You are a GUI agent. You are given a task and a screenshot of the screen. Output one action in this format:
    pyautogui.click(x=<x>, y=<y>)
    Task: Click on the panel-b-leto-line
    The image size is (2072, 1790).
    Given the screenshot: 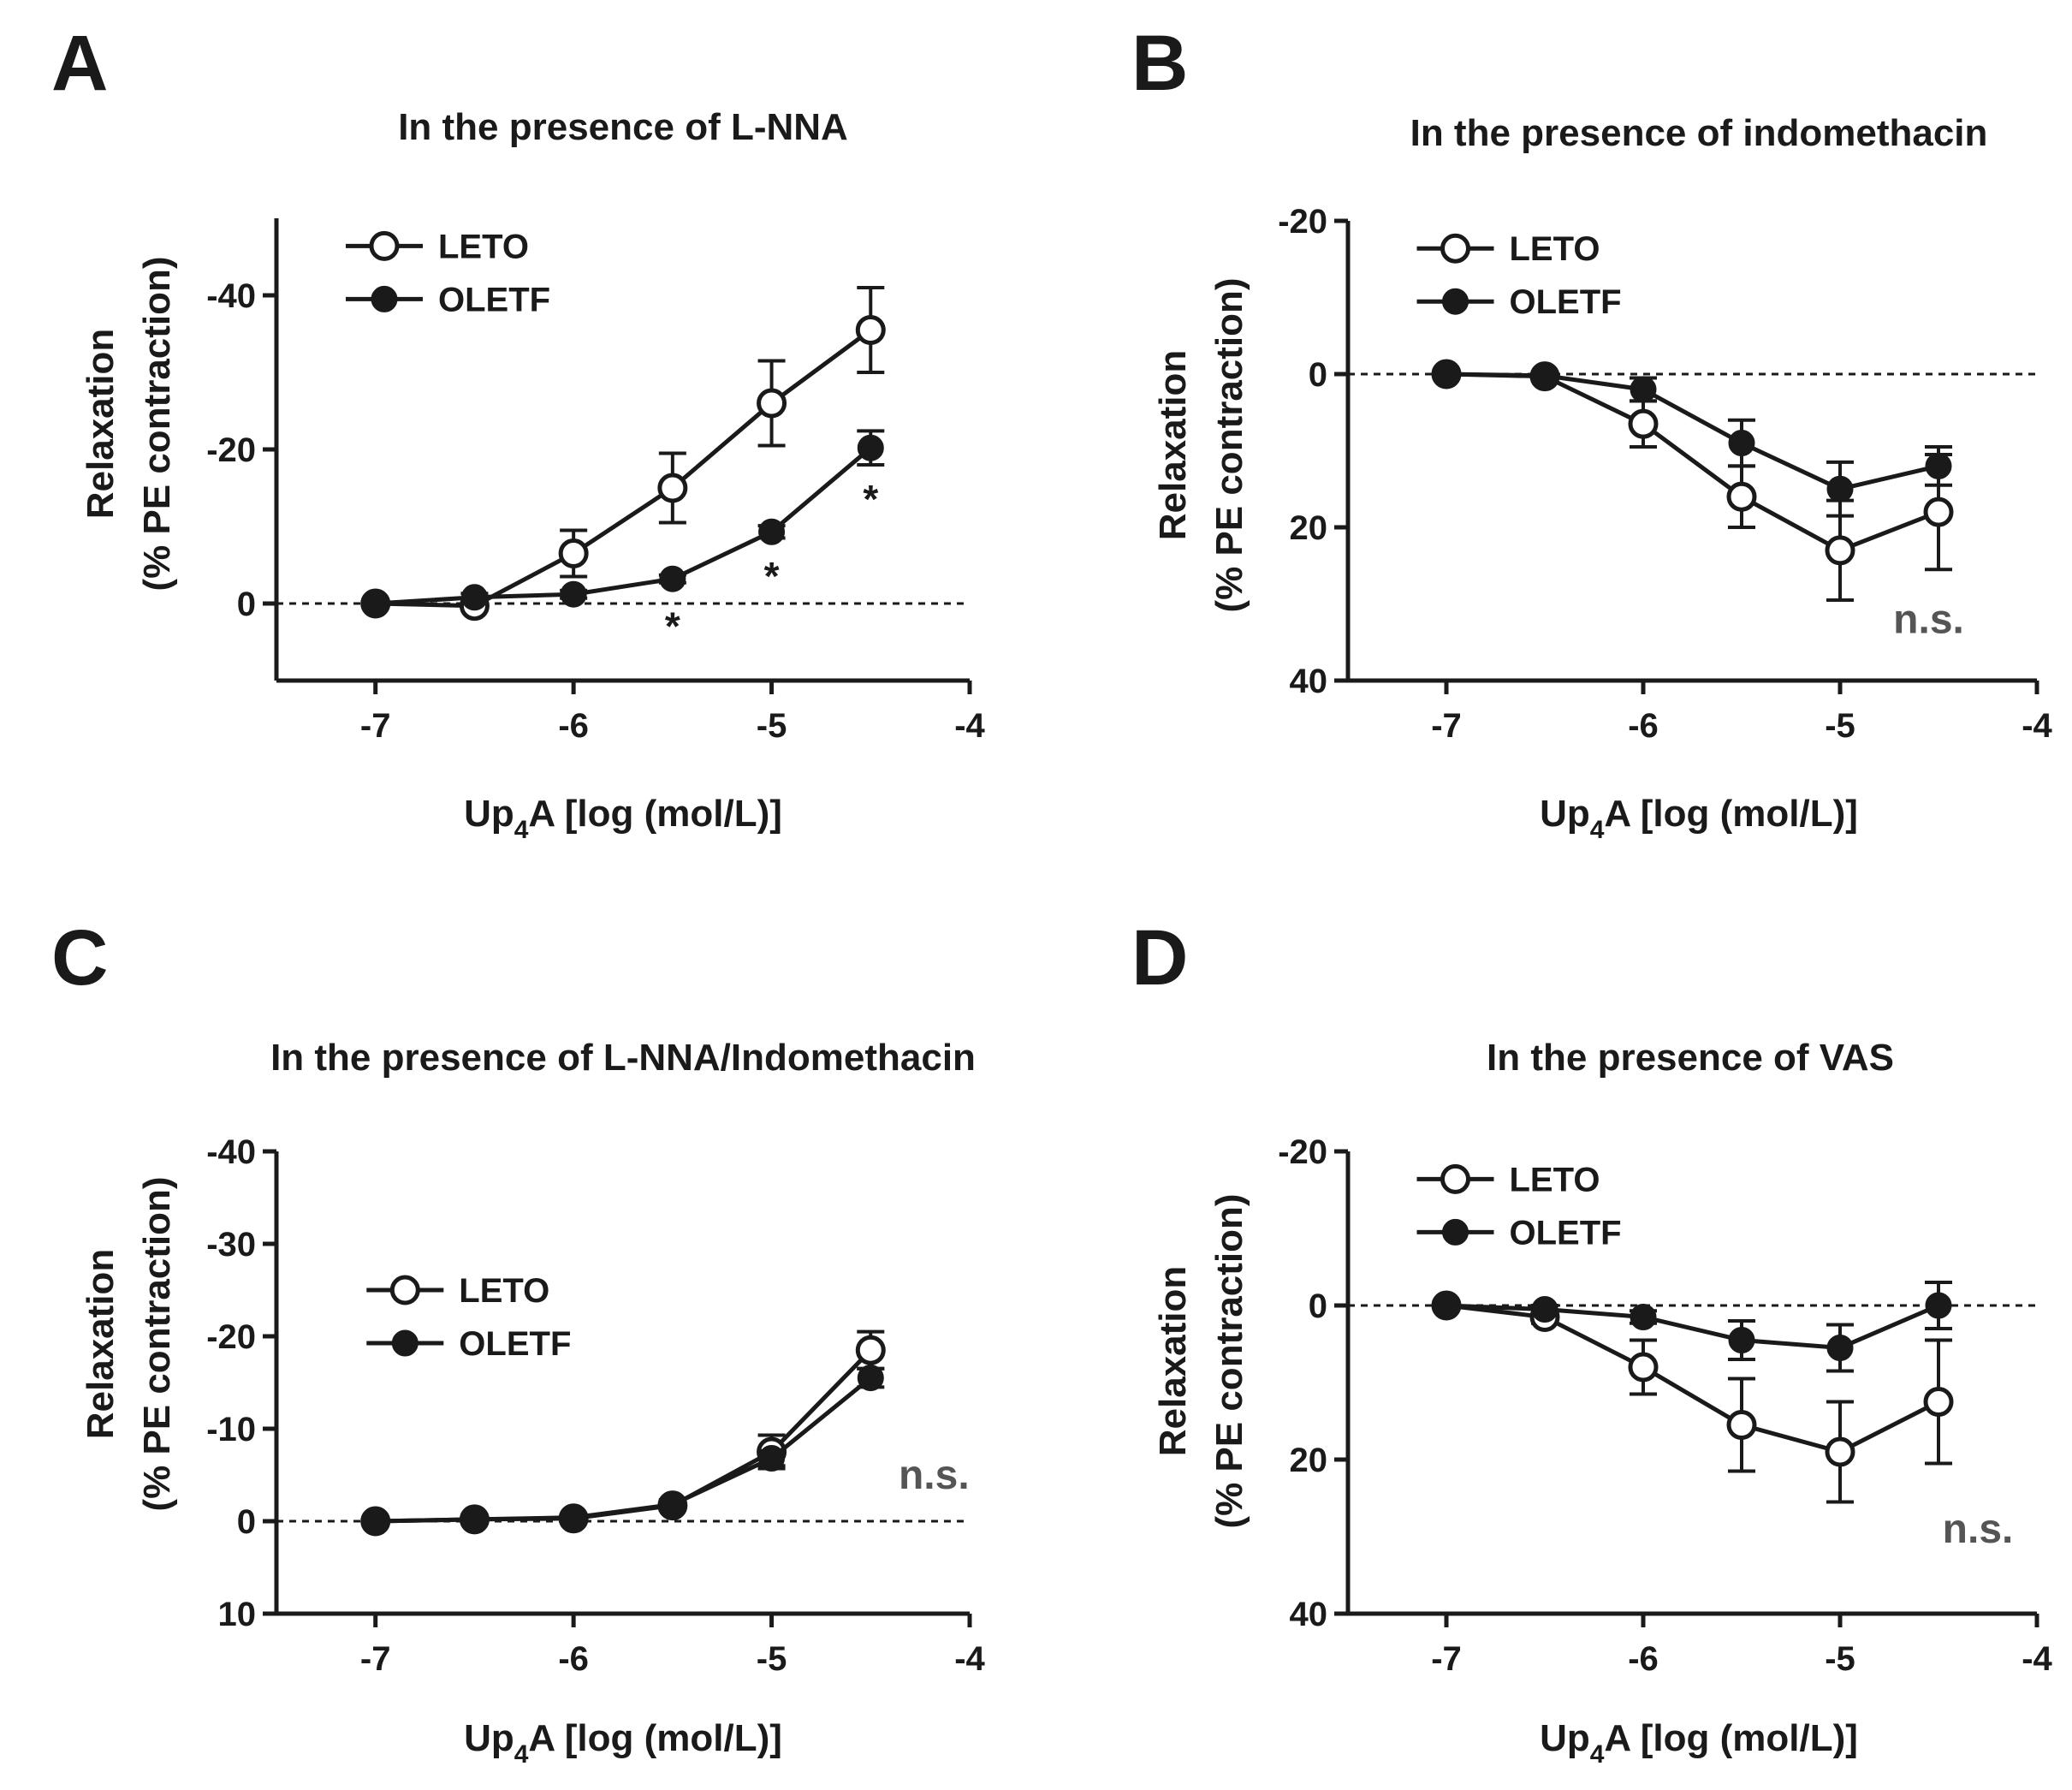 What is the action you would take?
    pyautogui.click(x=1693, y=463)
    